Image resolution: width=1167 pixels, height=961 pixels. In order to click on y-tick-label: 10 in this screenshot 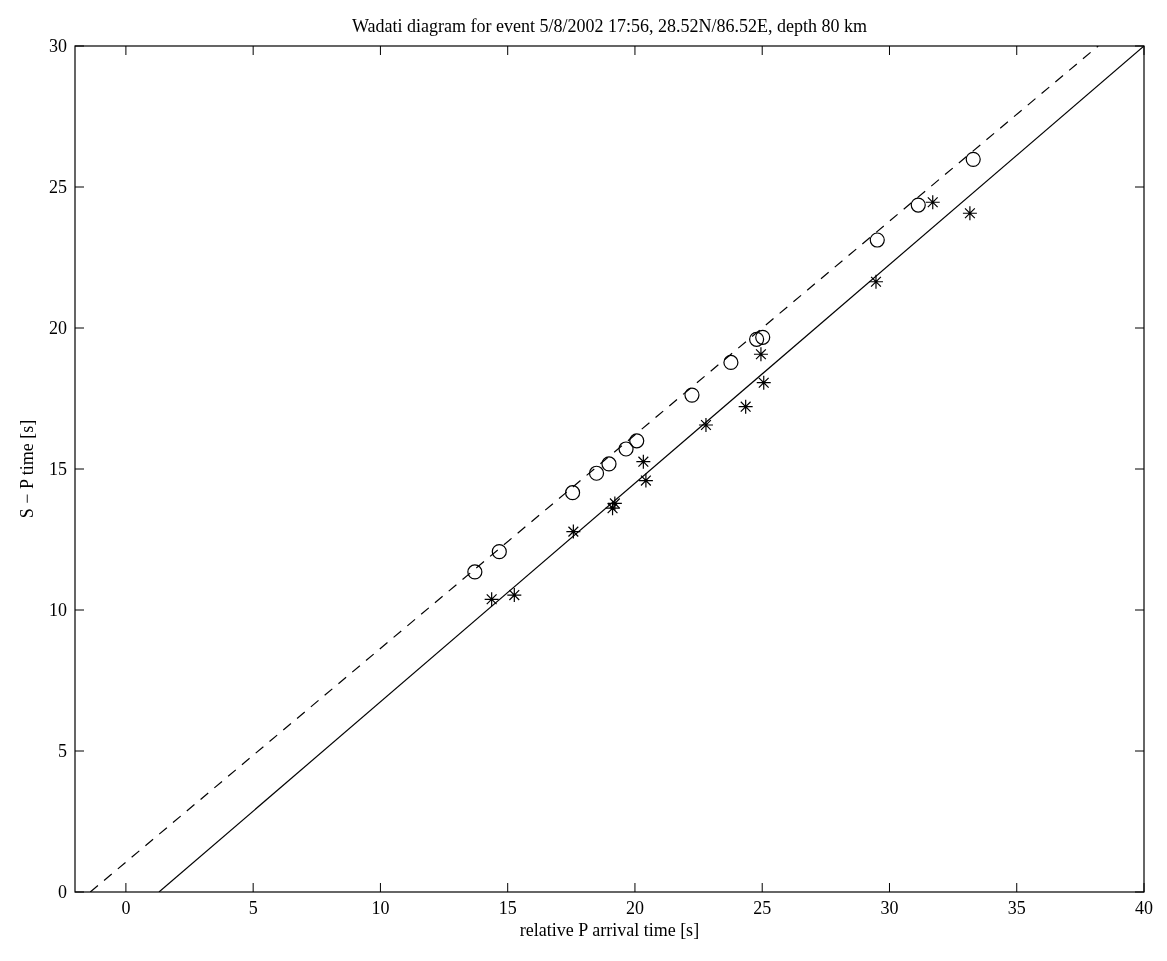, I will do `click(58, 610)`.